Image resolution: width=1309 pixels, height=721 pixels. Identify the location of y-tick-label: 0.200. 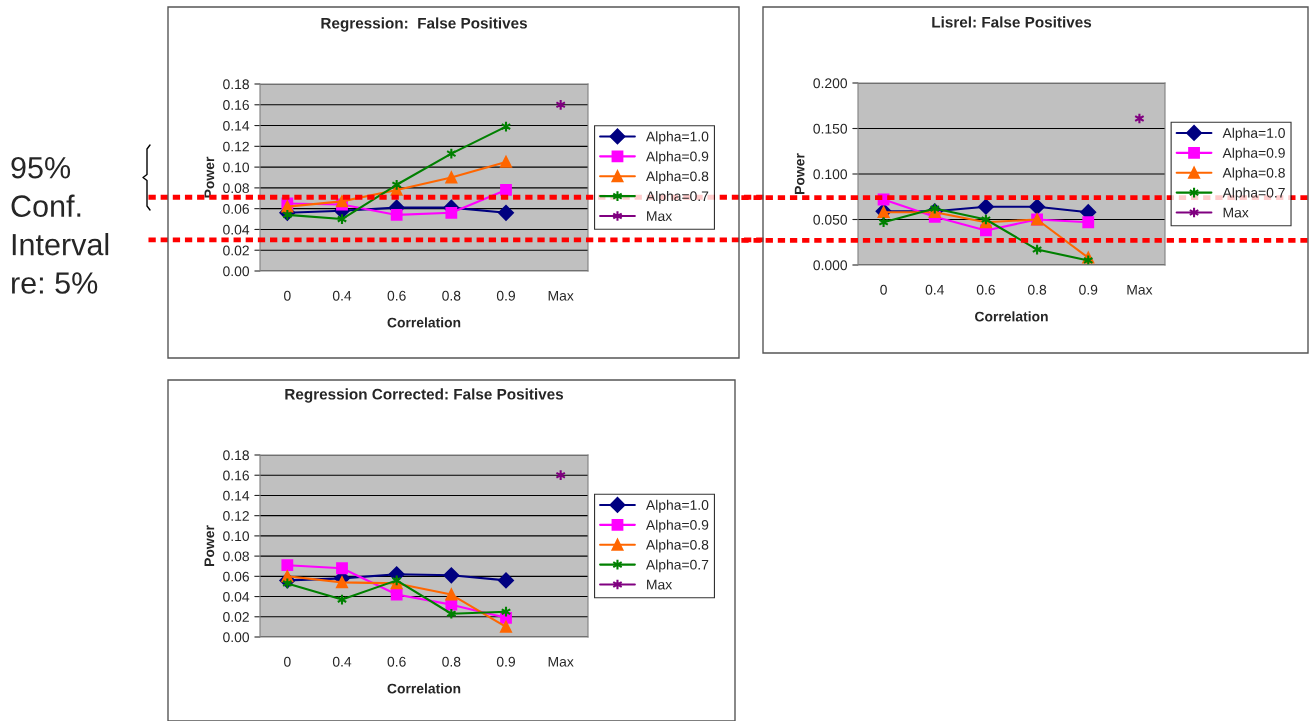
(830, 83).